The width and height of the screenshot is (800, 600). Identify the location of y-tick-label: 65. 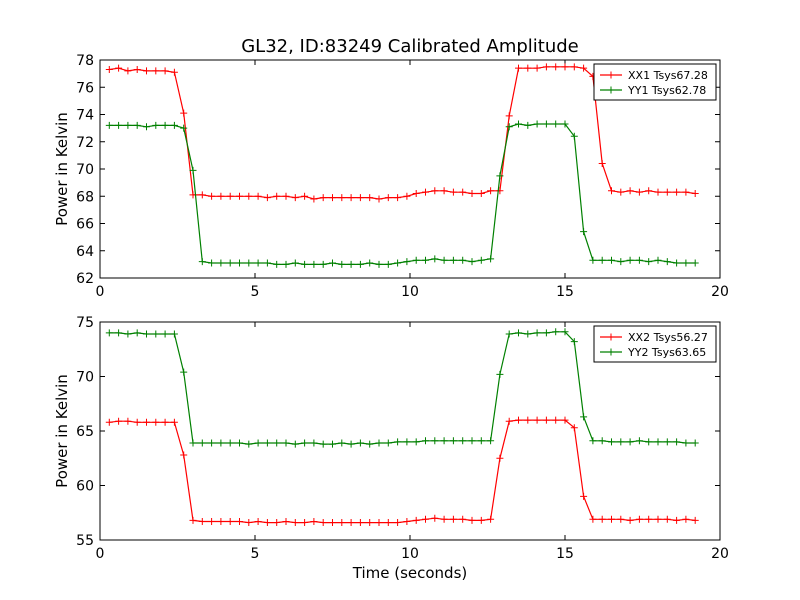
(85, 432).